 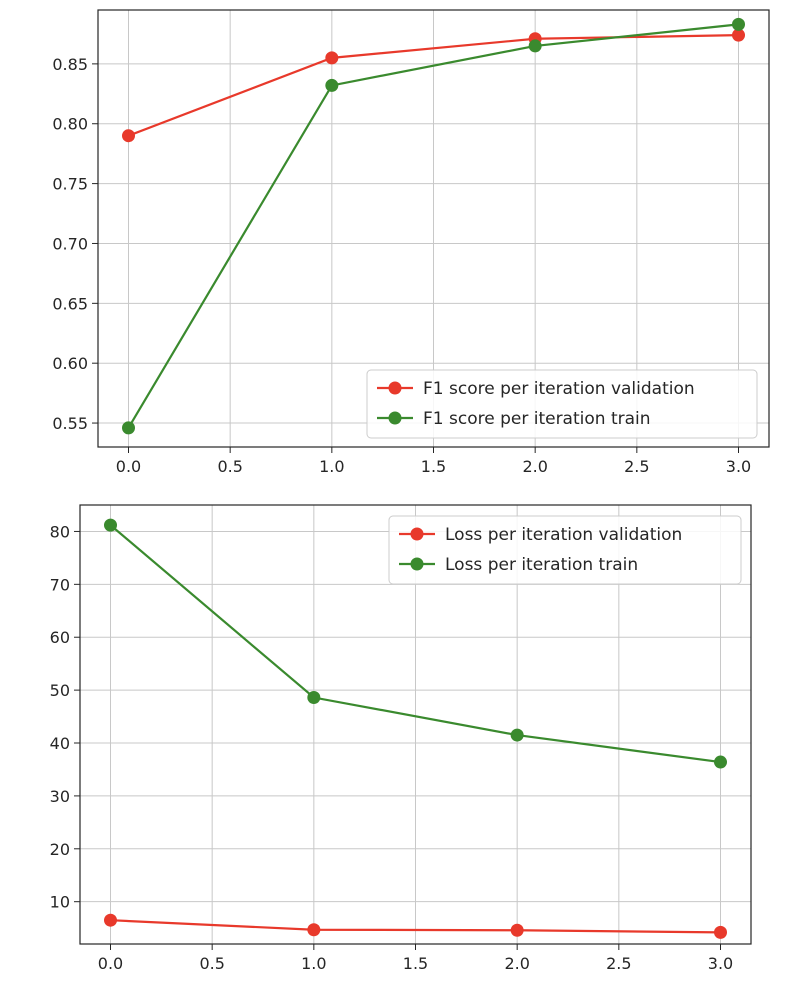 What do you see at coordinates (70, 124) in the screenshot?
I see `y-tick-label: 0.80` at bounding box center [70, 124].